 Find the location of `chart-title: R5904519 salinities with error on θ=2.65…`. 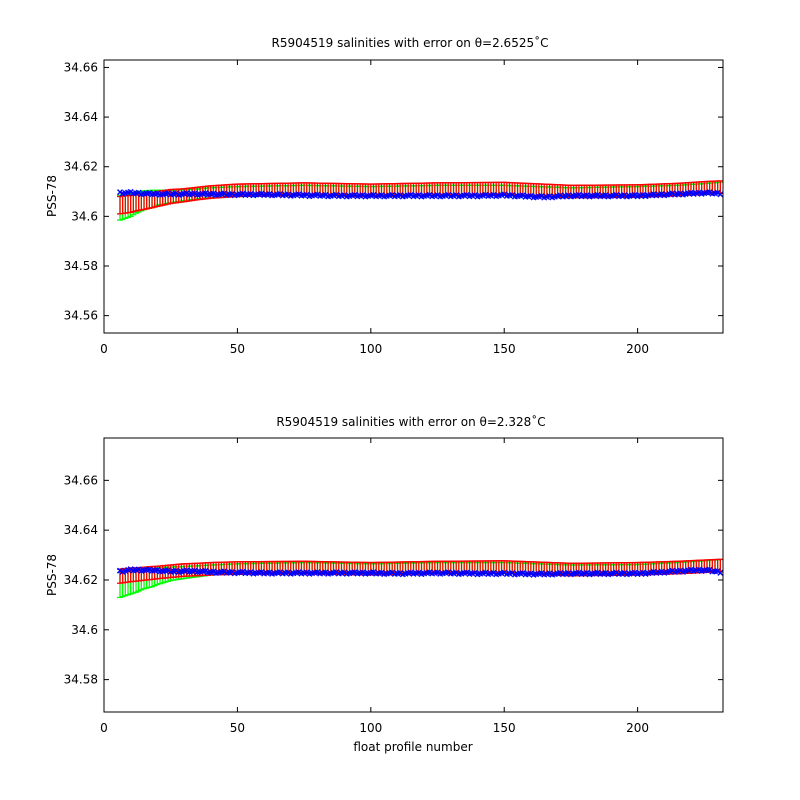

chart-title: R5904519 salinities with error on θ=2.65… is located at coordinates (410, 42).